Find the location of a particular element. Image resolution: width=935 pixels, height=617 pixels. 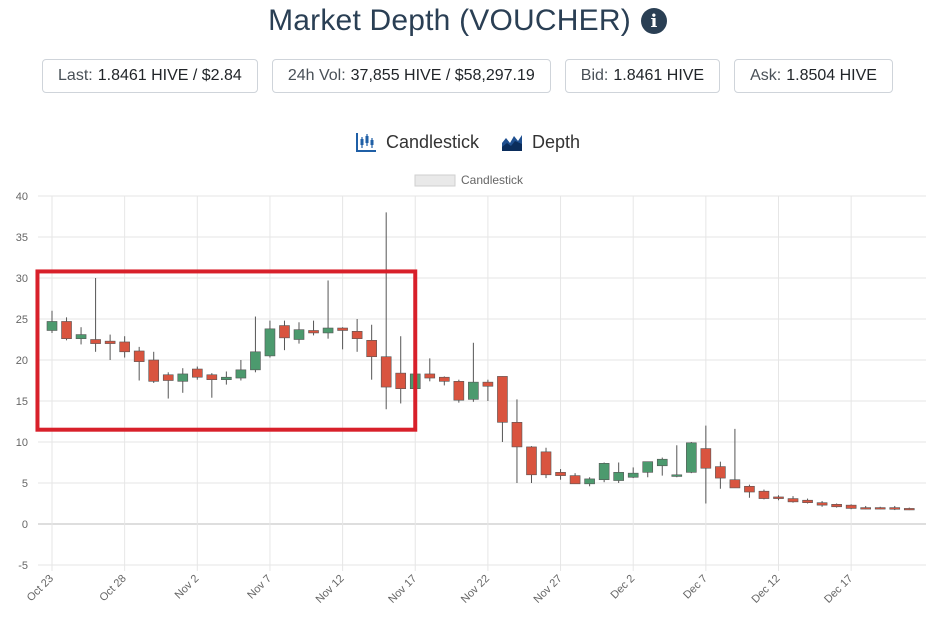

tab-candlestick: Candlestick is located at coordinates (417, 142).